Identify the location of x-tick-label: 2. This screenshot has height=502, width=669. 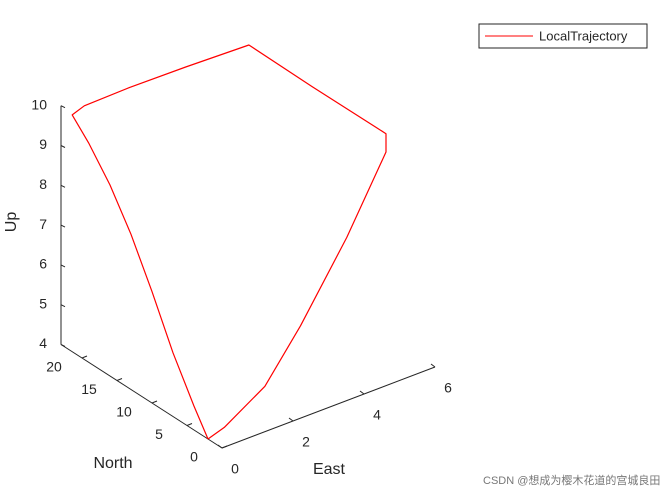
(306, 442).